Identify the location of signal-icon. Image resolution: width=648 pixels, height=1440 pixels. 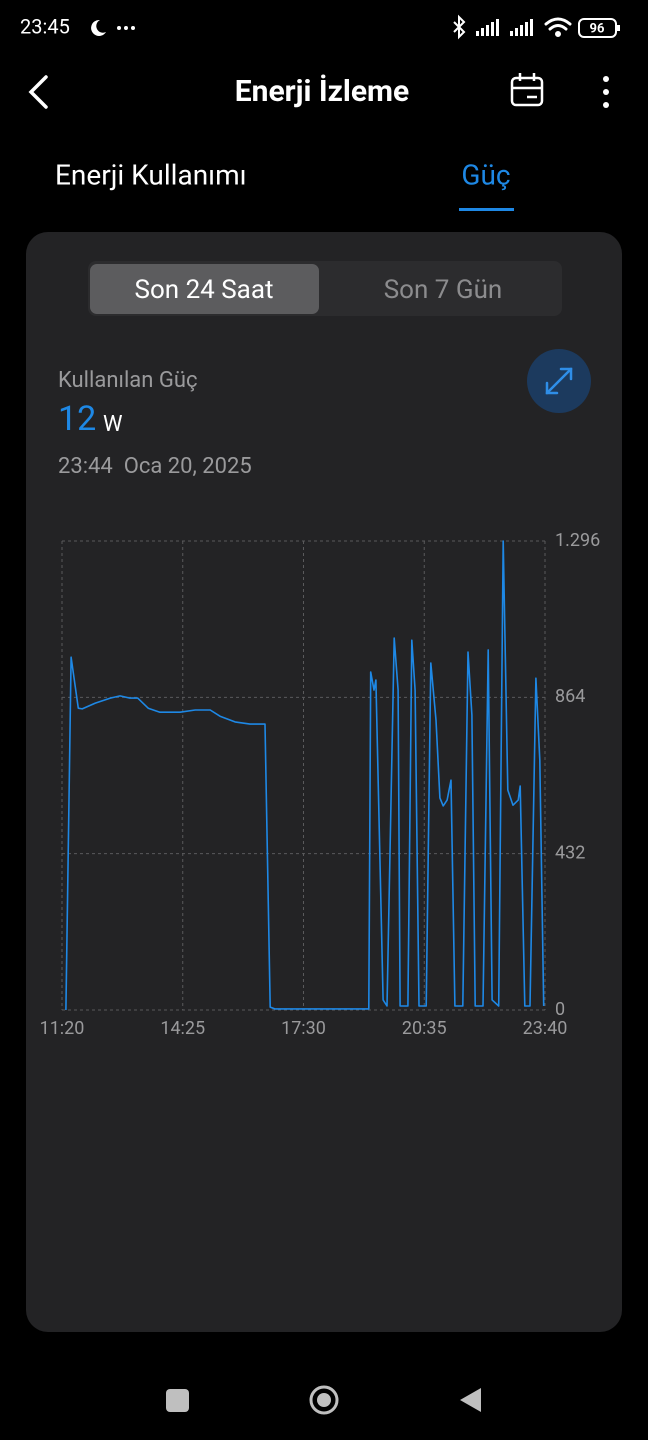
(504, 27).